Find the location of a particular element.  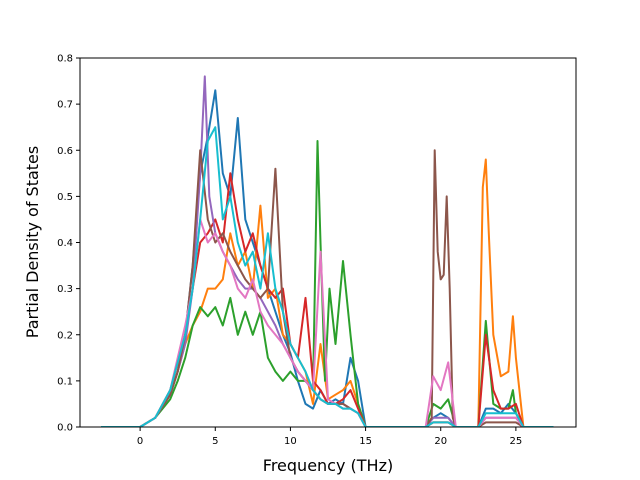

y-tick-label: 0.7 is located at coordinates (65, 105).